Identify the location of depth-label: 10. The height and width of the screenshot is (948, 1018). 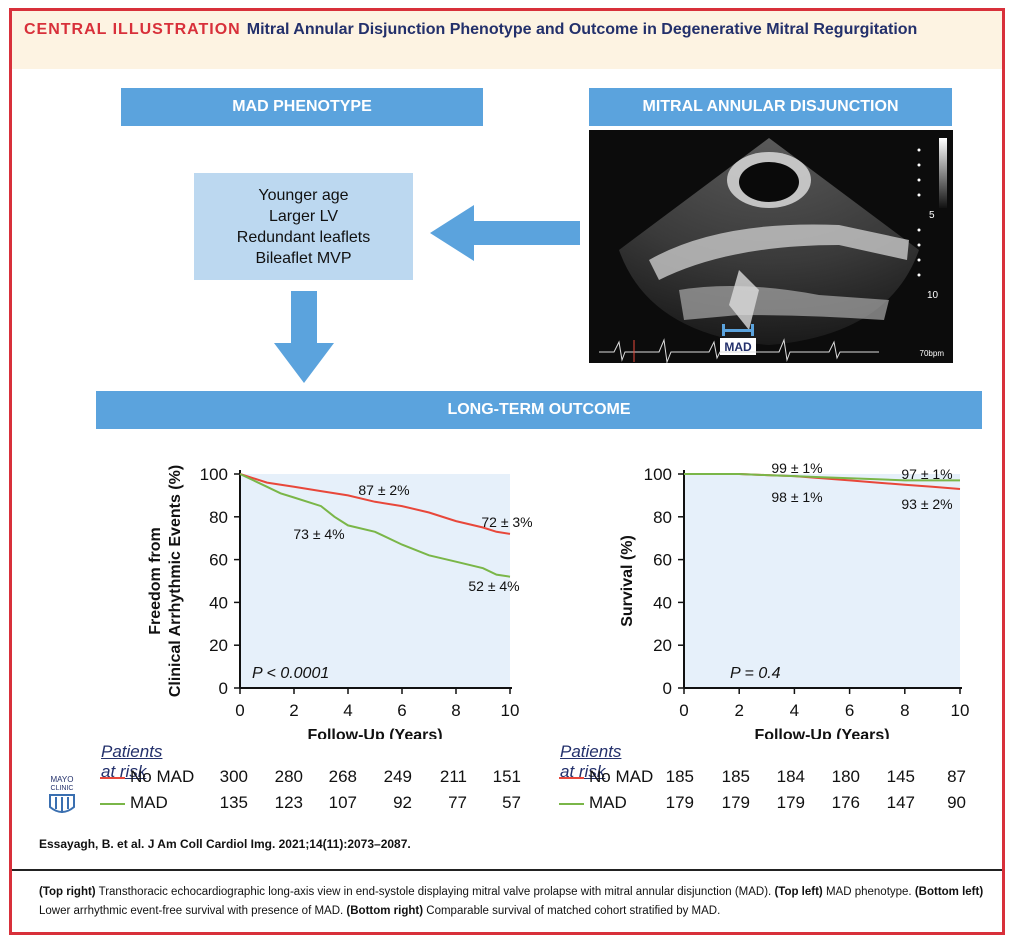
(933, 295).